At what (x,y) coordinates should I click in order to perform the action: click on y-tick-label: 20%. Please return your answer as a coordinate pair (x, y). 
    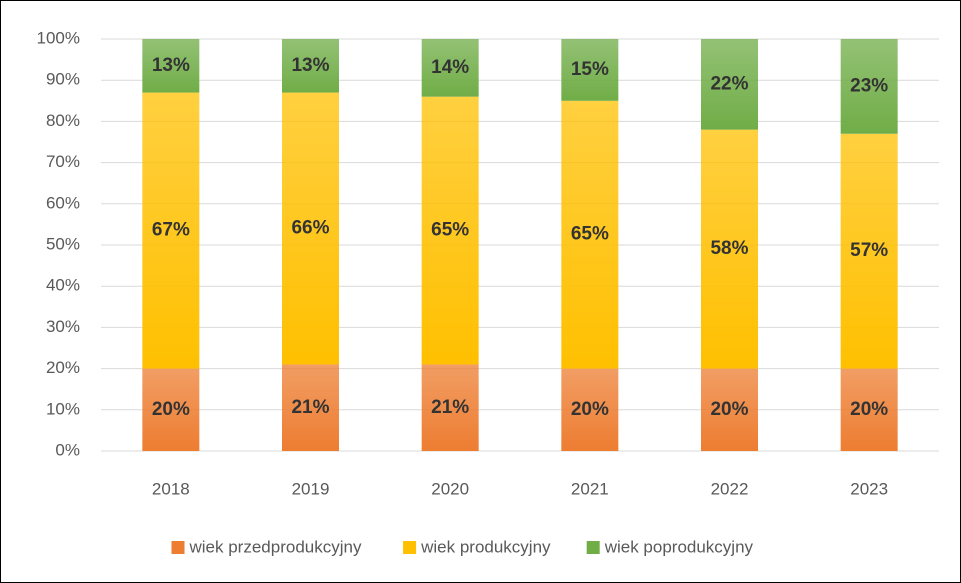
    Looking at the image, I should click on (63, 367).